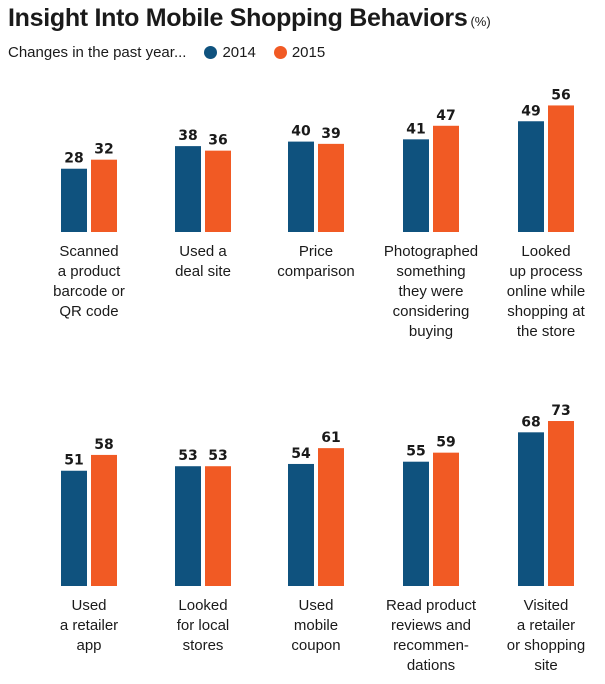 This screenshot has height=684, width=605. I want to click on legend-item-2014: 2014, so click(230, 52).